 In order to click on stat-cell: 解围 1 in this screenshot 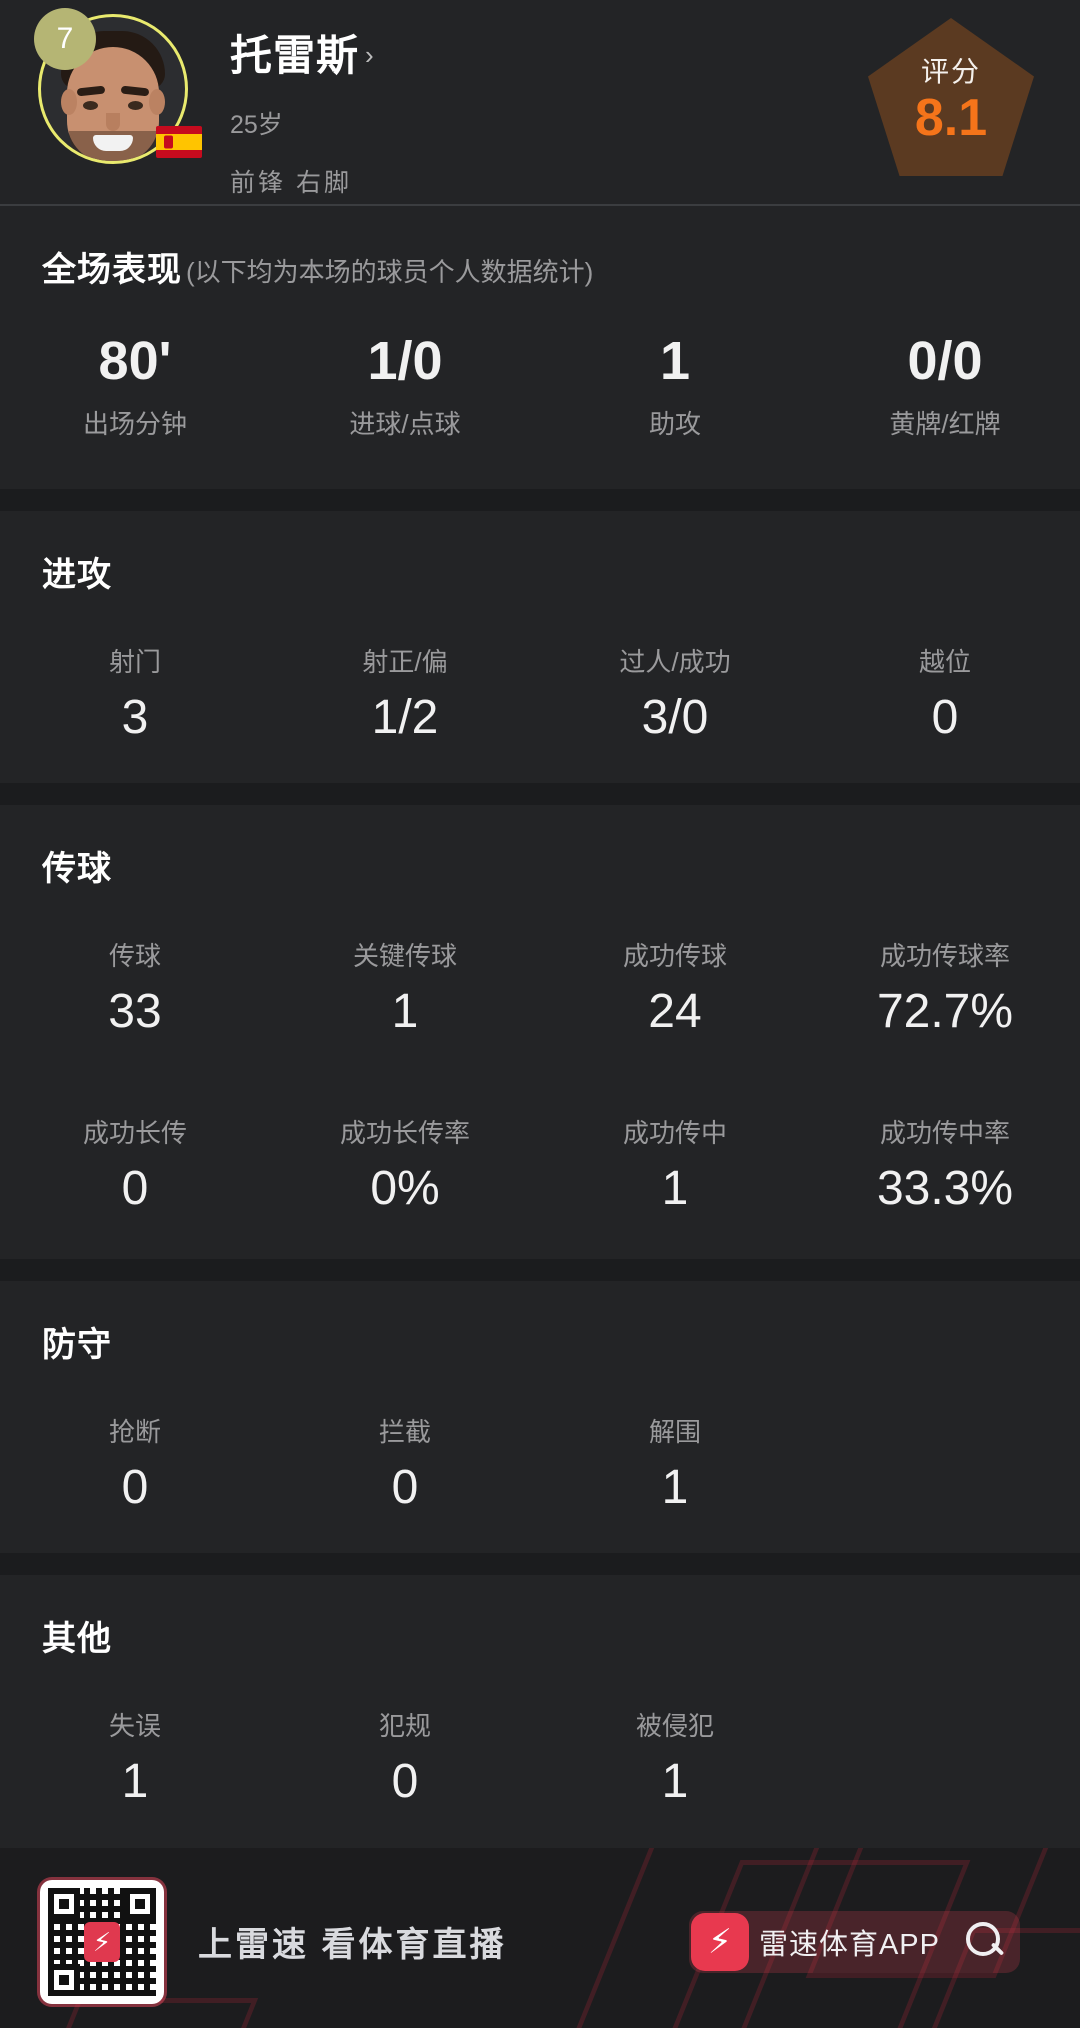, I will do `click(675, 1462)`.